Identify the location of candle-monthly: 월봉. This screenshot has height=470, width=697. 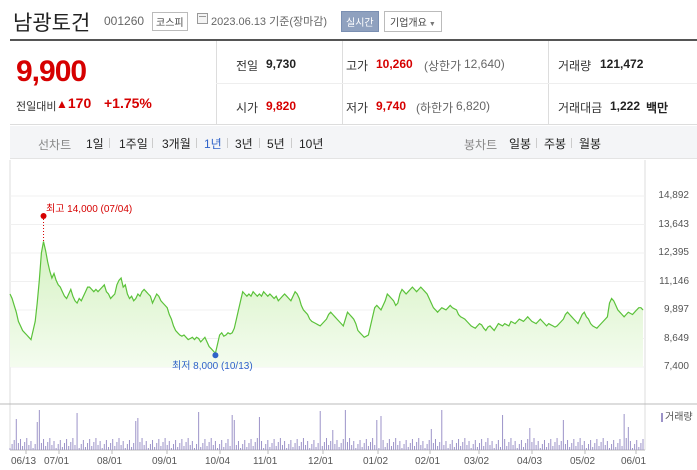
(590, 144).